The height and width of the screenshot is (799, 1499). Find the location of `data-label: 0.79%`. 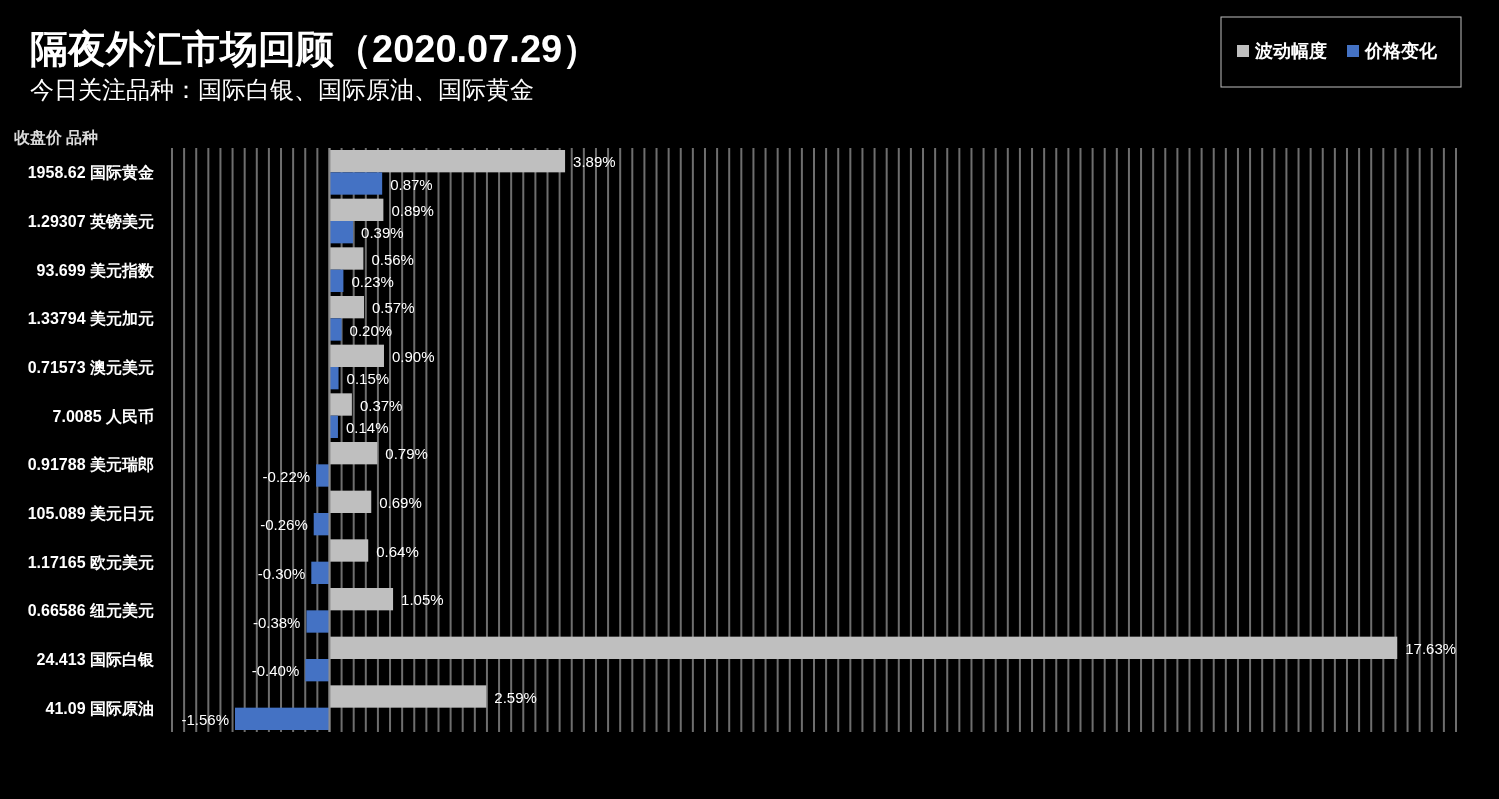

data-label: 0.79% is located at coordinates (406, 454).